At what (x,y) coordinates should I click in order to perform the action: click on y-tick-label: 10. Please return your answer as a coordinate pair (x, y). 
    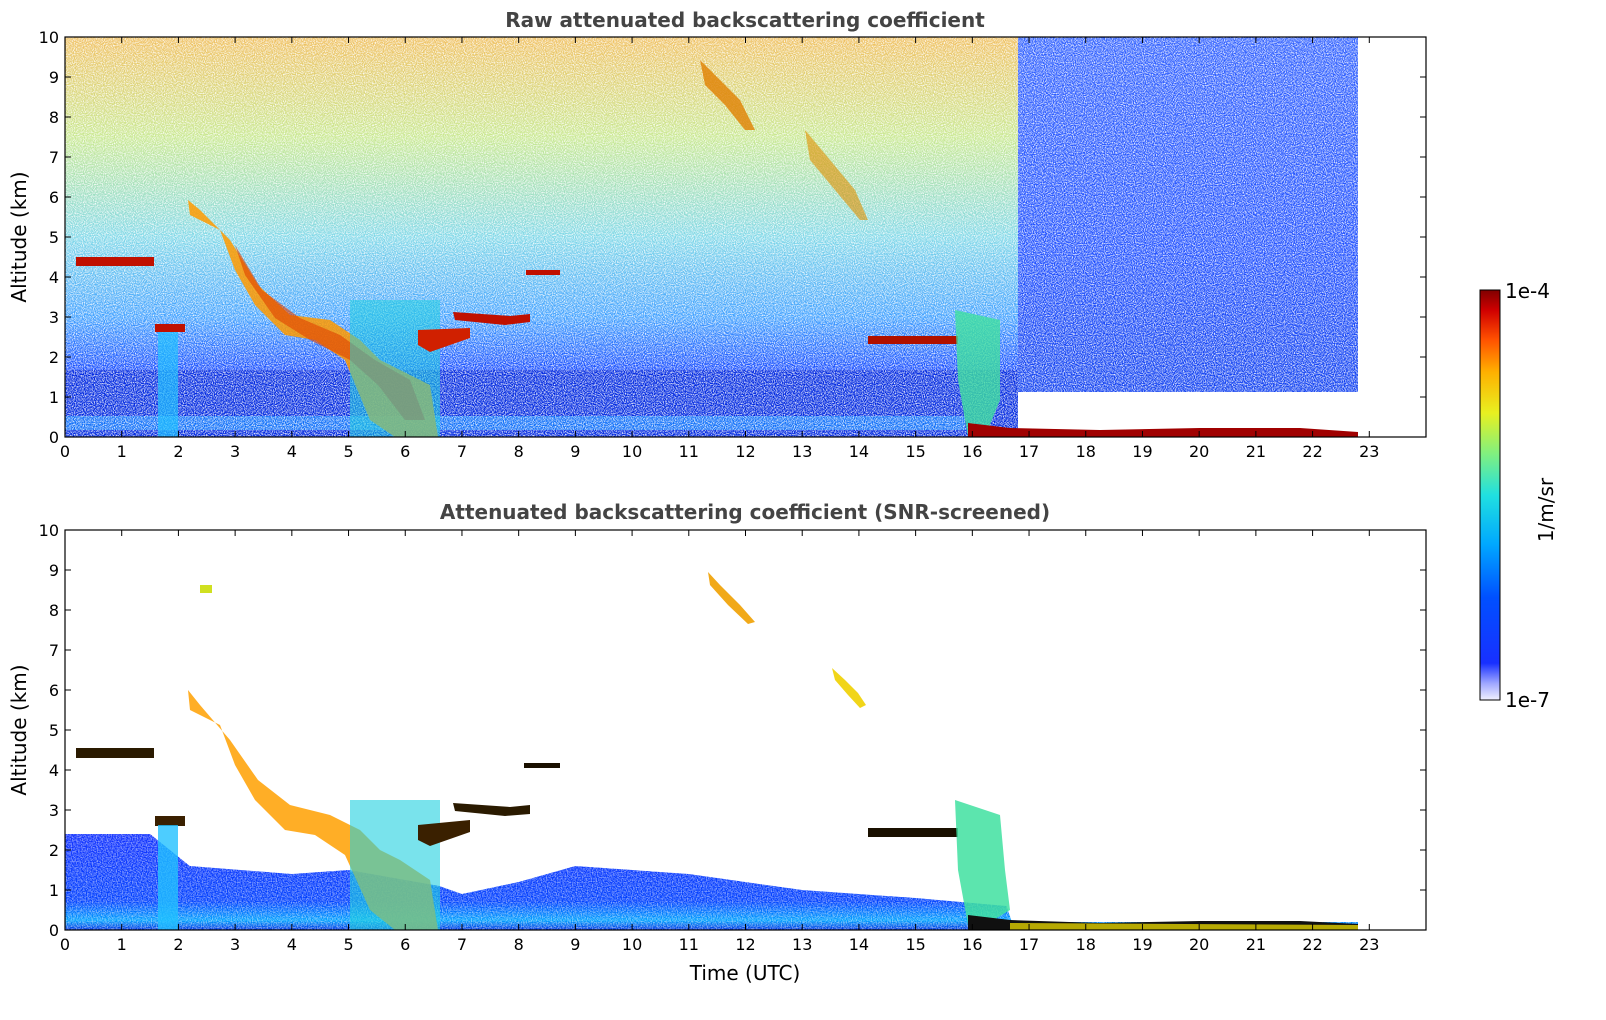
    Looking at the image, I should click on (49, 37).